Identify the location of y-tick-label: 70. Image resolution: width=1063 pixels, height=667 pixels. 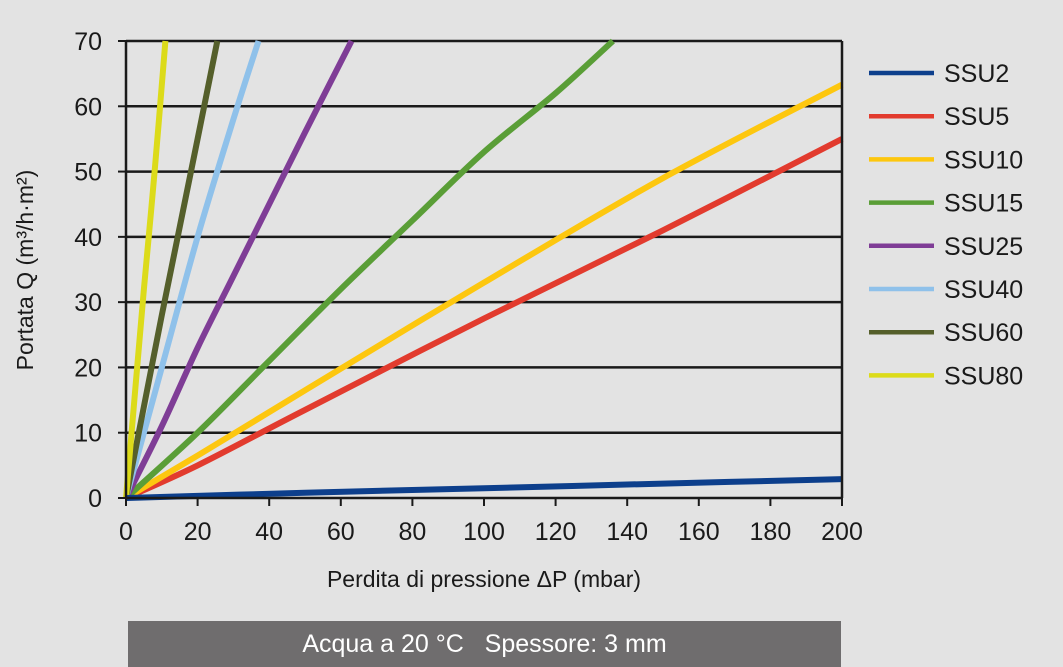
(88, 42).